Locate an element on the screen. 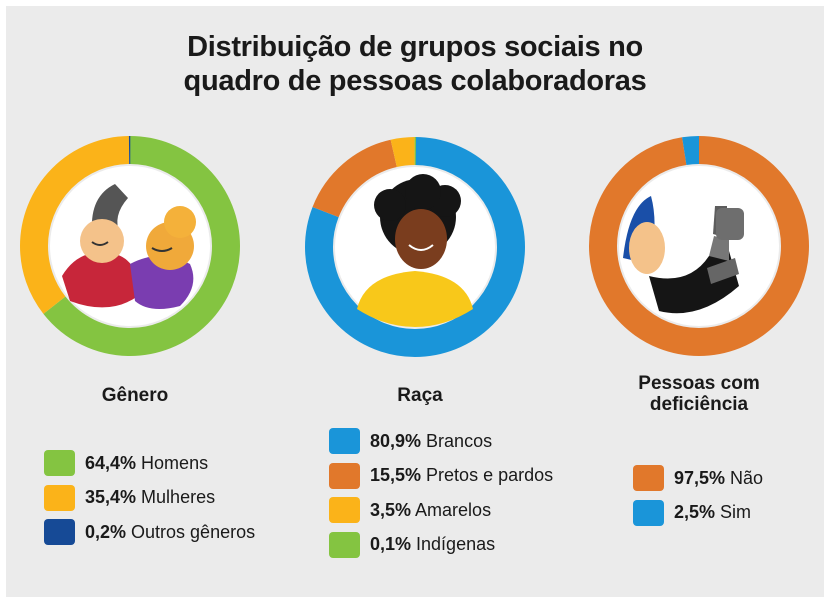 The width and height of the screenshot is (830, 603). legend-item-homens: 64,4% Homens is located at coordinates (149, 463).